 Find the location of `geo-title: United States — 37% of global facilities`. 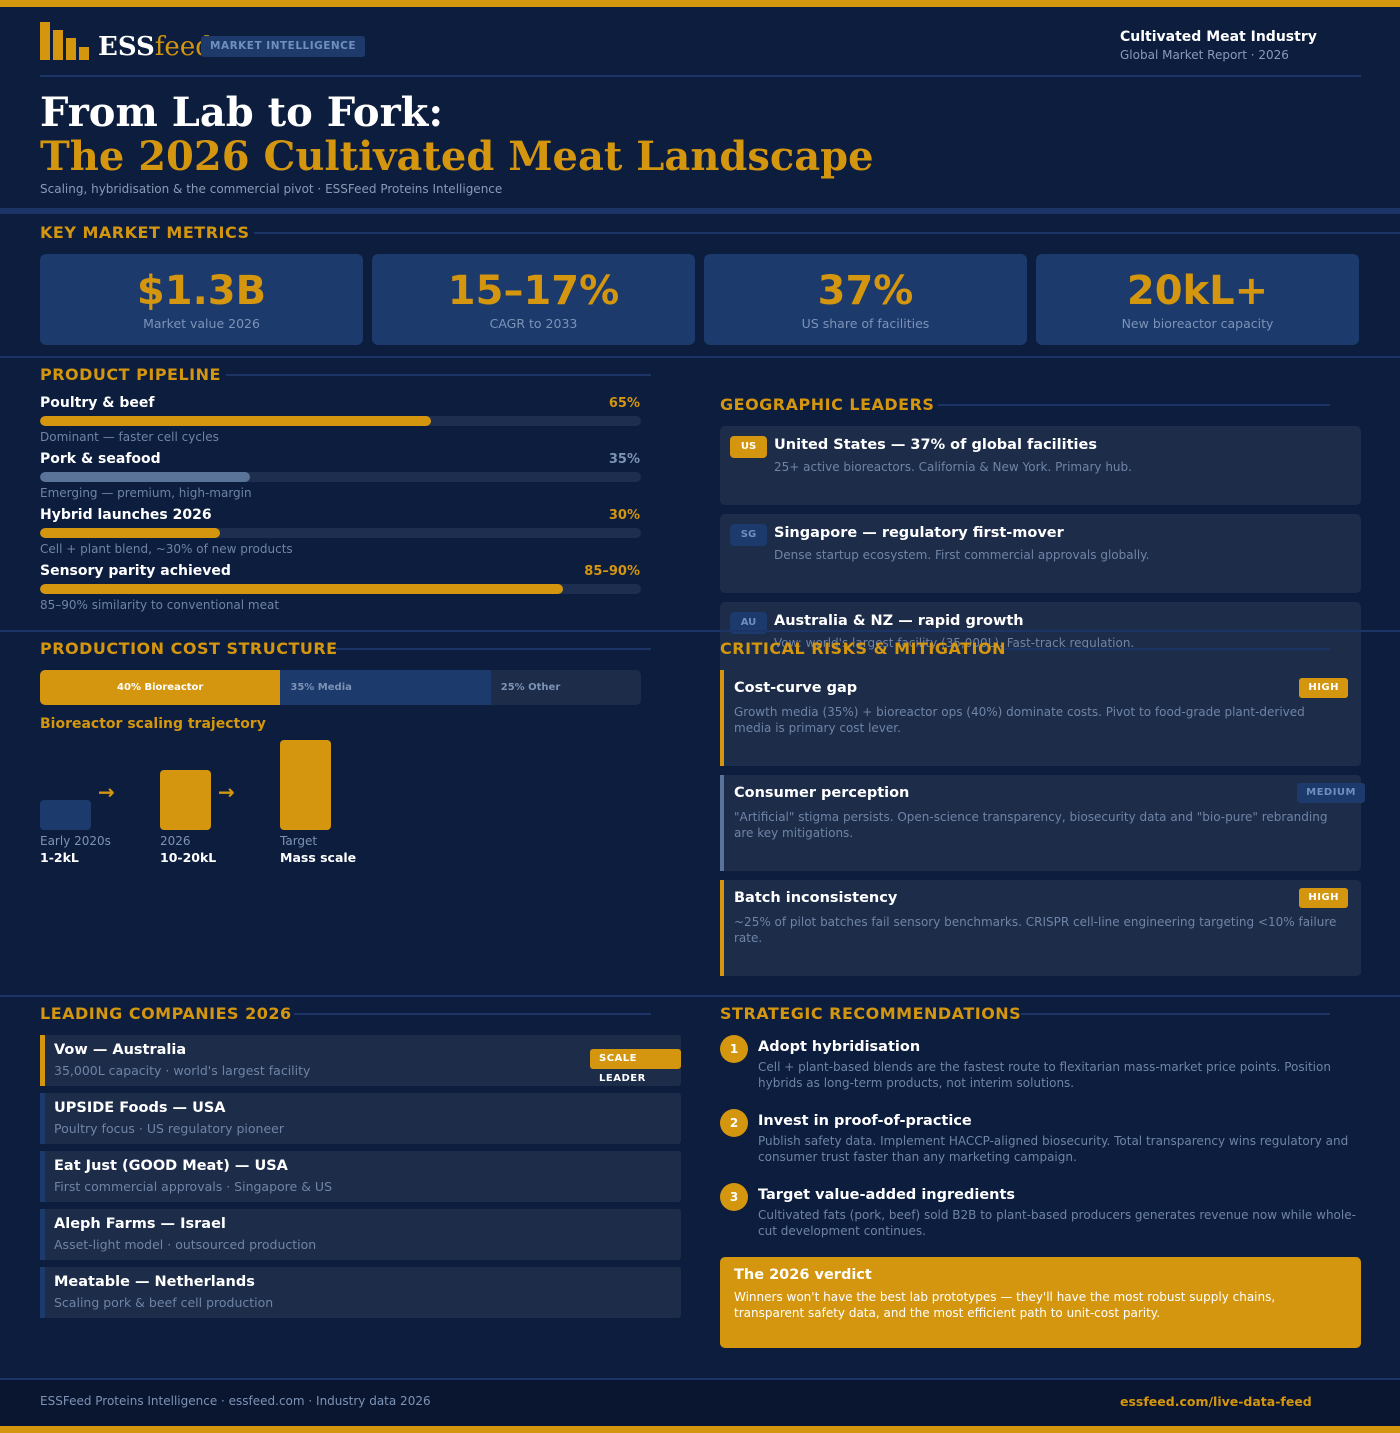

geo-title: United States — 37% of global facilities is located at coordinates (935, 445).